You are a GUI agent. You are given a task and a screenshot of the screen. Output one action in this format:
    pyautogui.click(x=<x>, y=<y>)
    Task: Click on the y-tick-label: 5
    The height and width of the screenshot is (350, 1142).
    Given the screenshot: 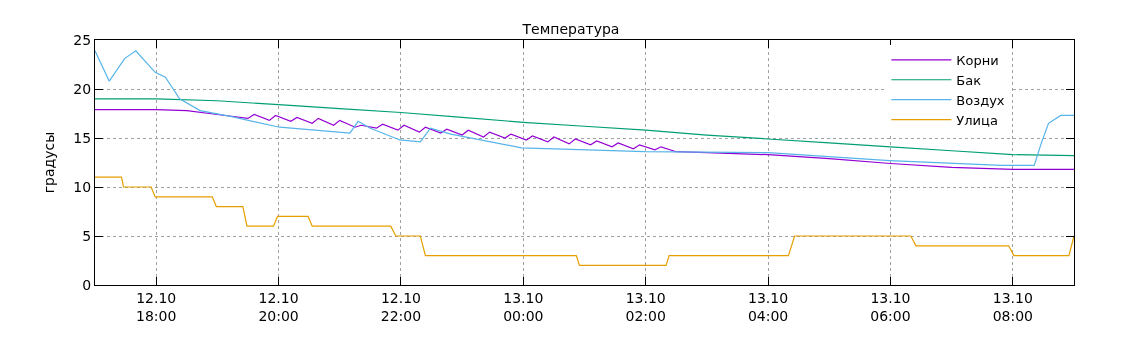 What is the action you would take?
    pyautogui.click(x=87, y=235)
    